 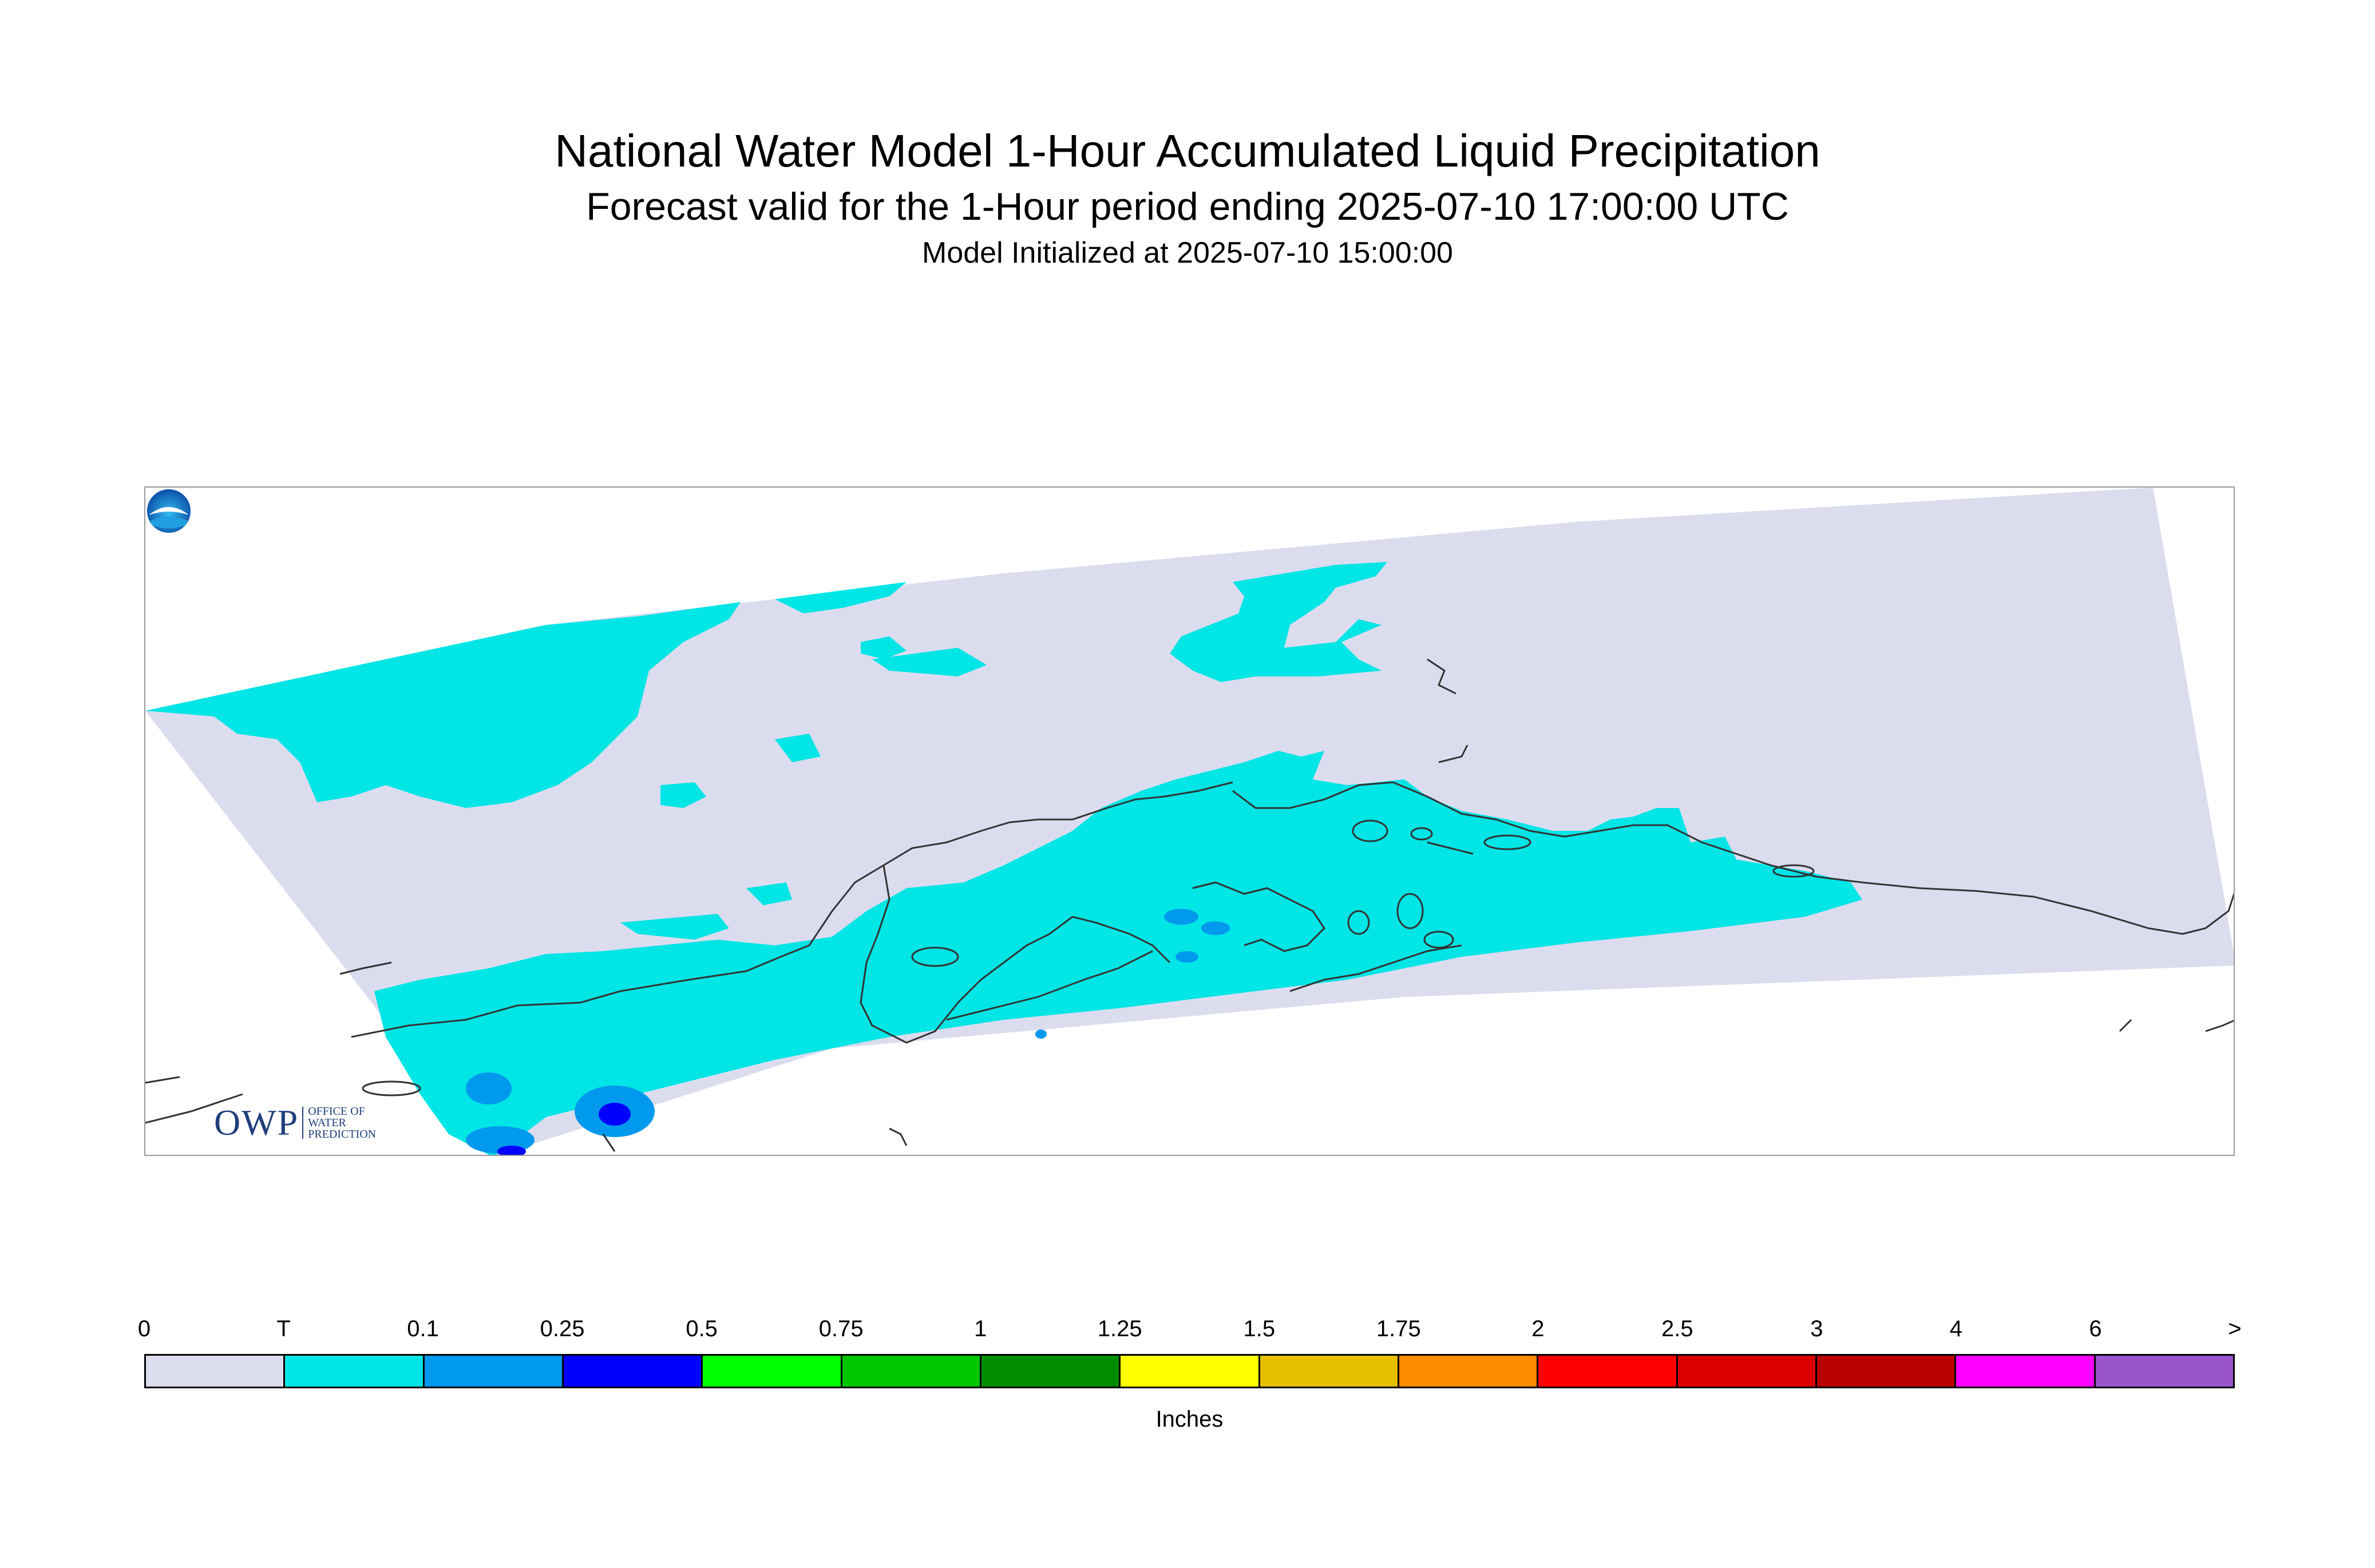 I want to click on noaa-logo, so click(x=169, y=511).